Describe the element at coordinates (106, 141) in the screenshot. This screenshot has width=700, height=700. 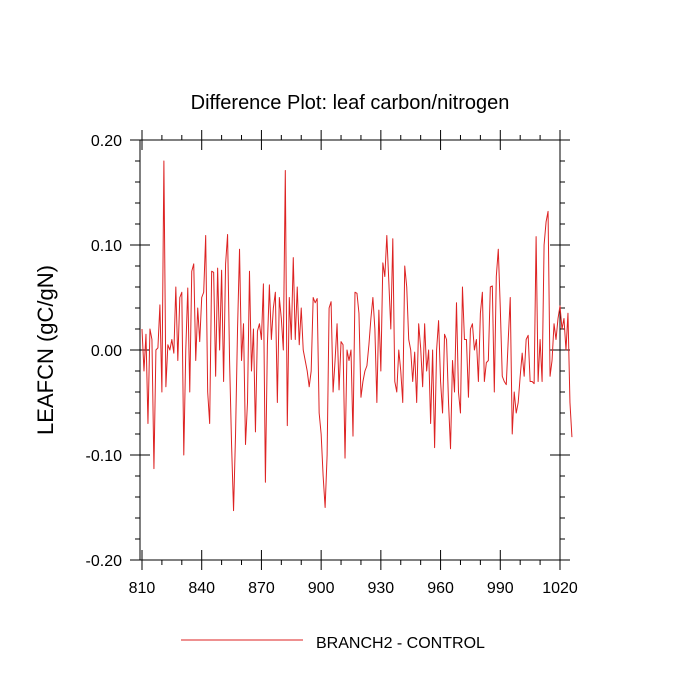
I see `y-tick-label: 0.20` at that location.